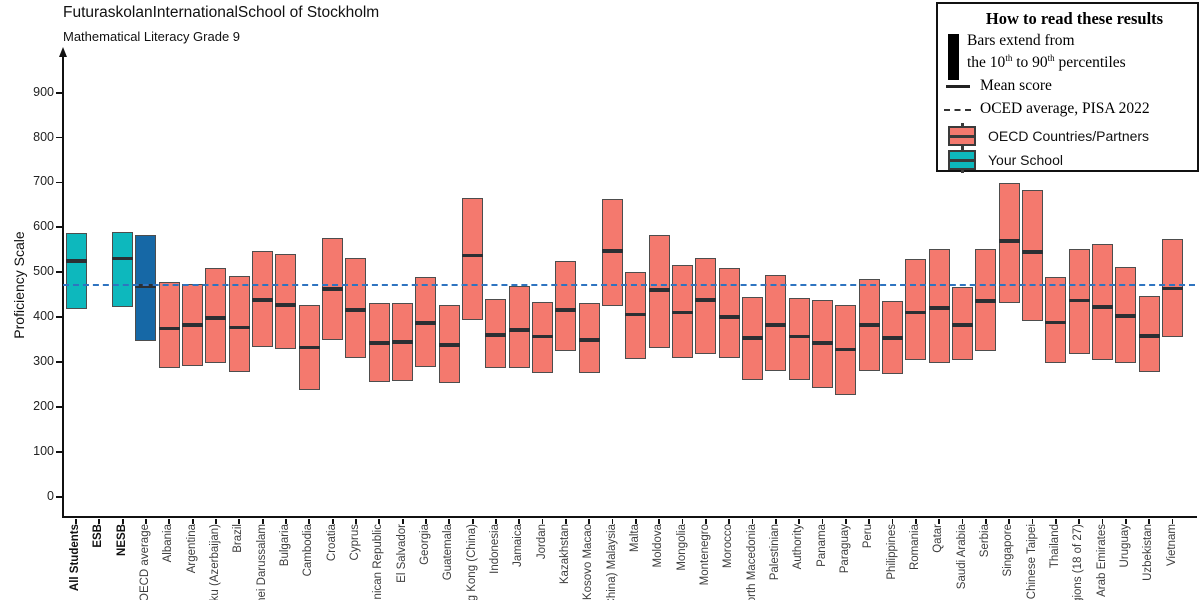 This screenshot has width=1200, height=600. What do you see at coordinates (681, 547) in the screenshot?
I see `x-label-text: Mongolia` at bounding box center [681, 547].